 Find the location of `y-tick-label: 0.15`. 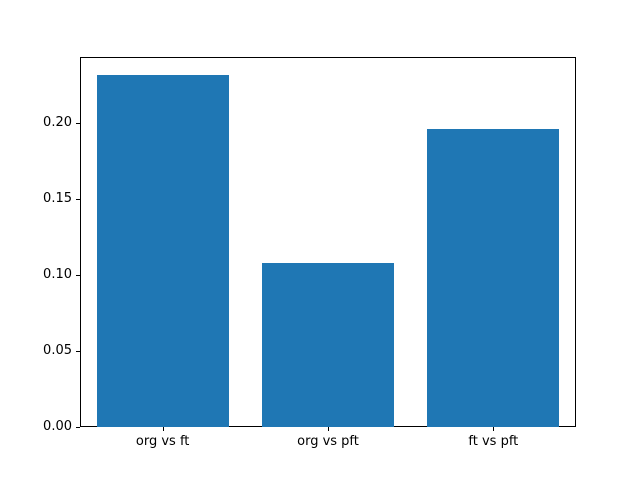

y-tick-label: 0.15 is located at coordinates (57, 199).